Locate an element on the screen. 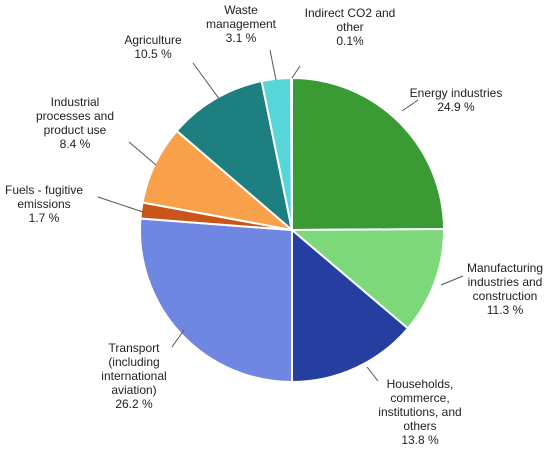 The image size is (550, 458). slice-label: Fuels - fugitive emissions 1.7 % is located at coordinates (44, 204).